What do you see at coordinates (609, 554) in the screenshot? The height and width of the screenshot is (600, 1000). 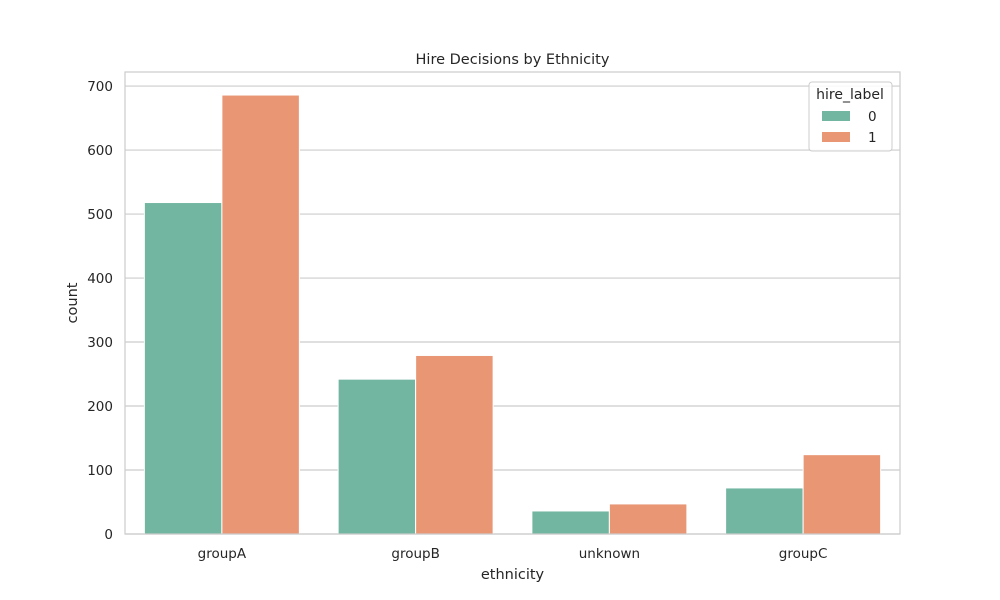 I see `x-tick-label-unknown: unknown` at bounding box center [609, 554].